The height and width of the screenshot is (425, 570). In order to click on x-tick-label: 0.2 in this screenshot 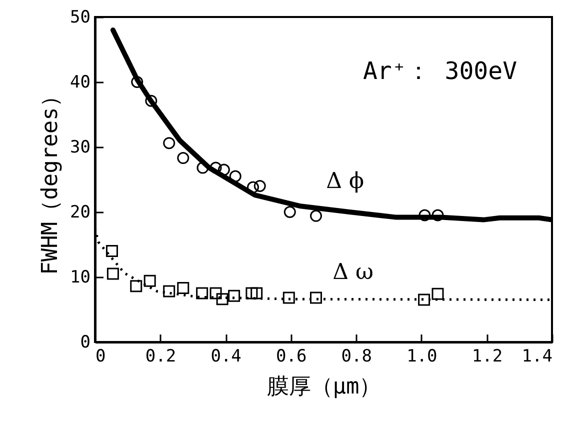, I will do `click(160, 356)`.